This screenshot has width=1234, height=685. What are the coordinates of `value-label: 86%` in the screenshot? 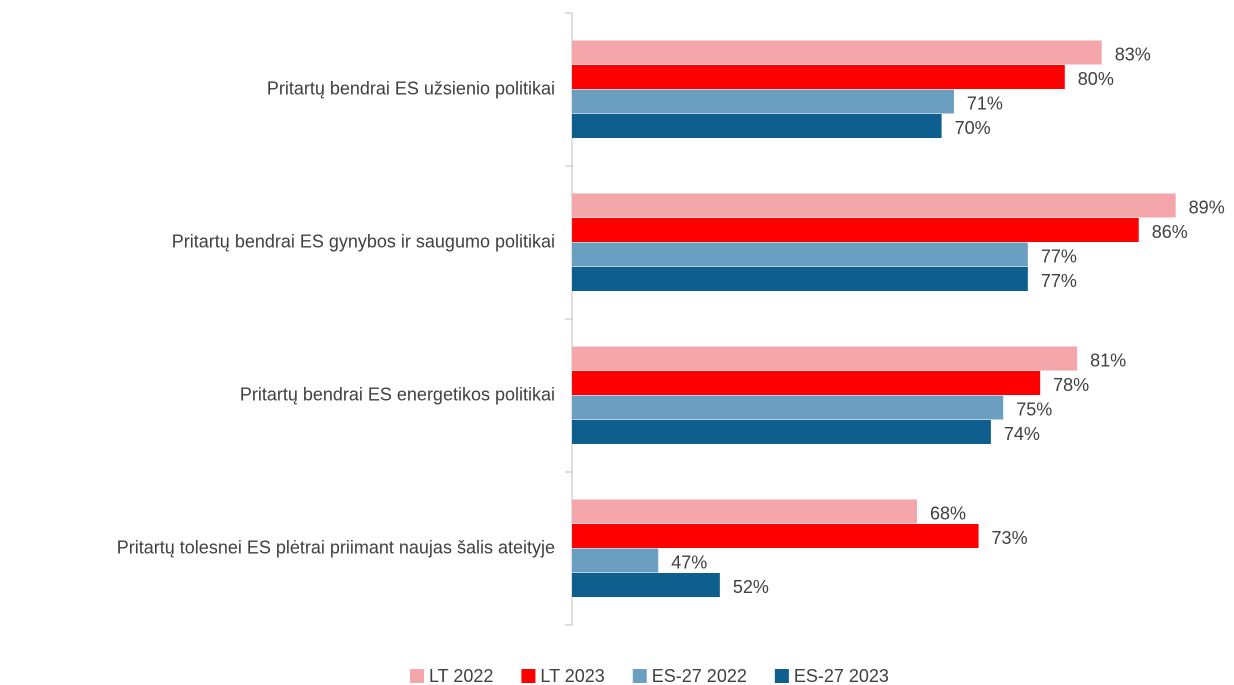 It's located at (1170, 232).